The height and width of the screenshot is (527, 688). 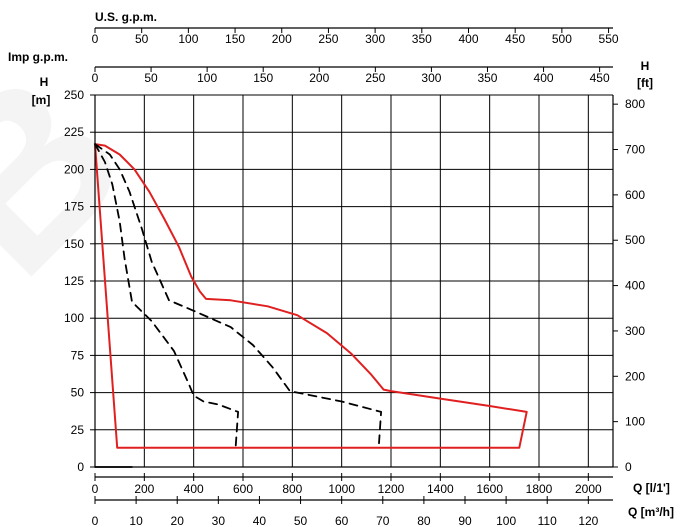 I want to click on left-tick-label: 175, so click(x=74, y=207).